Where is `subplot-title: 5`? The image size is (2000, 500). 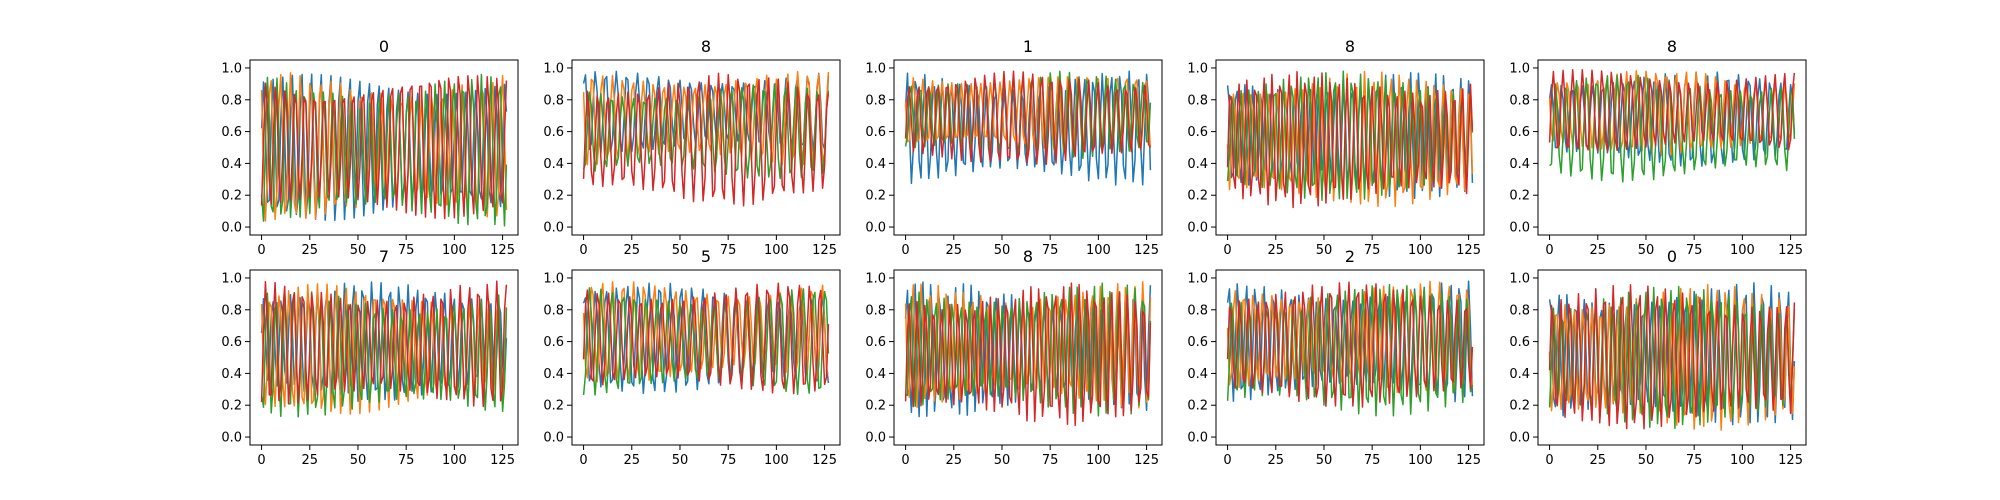 subplot-title: 5 is located at coordinates (706, 256).